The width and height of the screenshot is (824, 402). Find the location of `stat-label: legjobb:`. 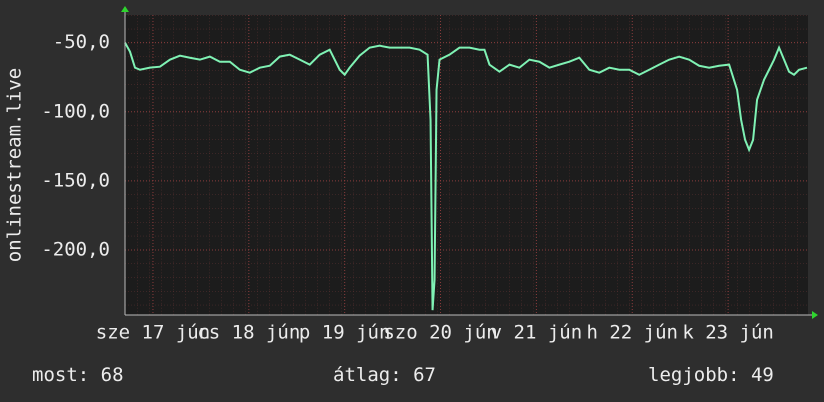

stat-label: legjobb: is located at coordinates (694, 375).